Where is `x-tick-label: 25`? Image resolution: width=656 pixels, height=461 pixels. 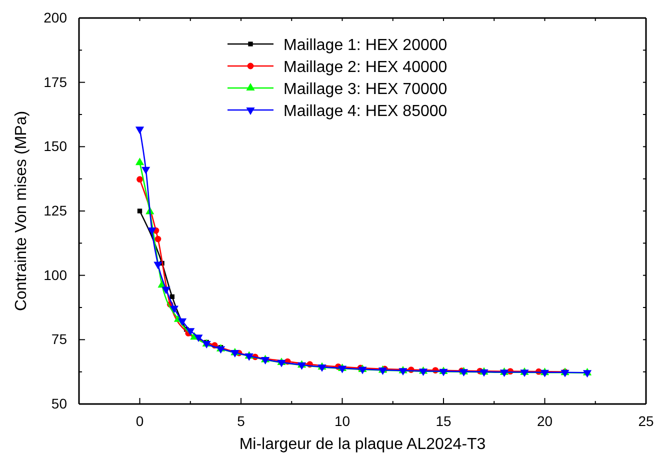 x-tick-label: 25 is located at coordinates (646, 420).